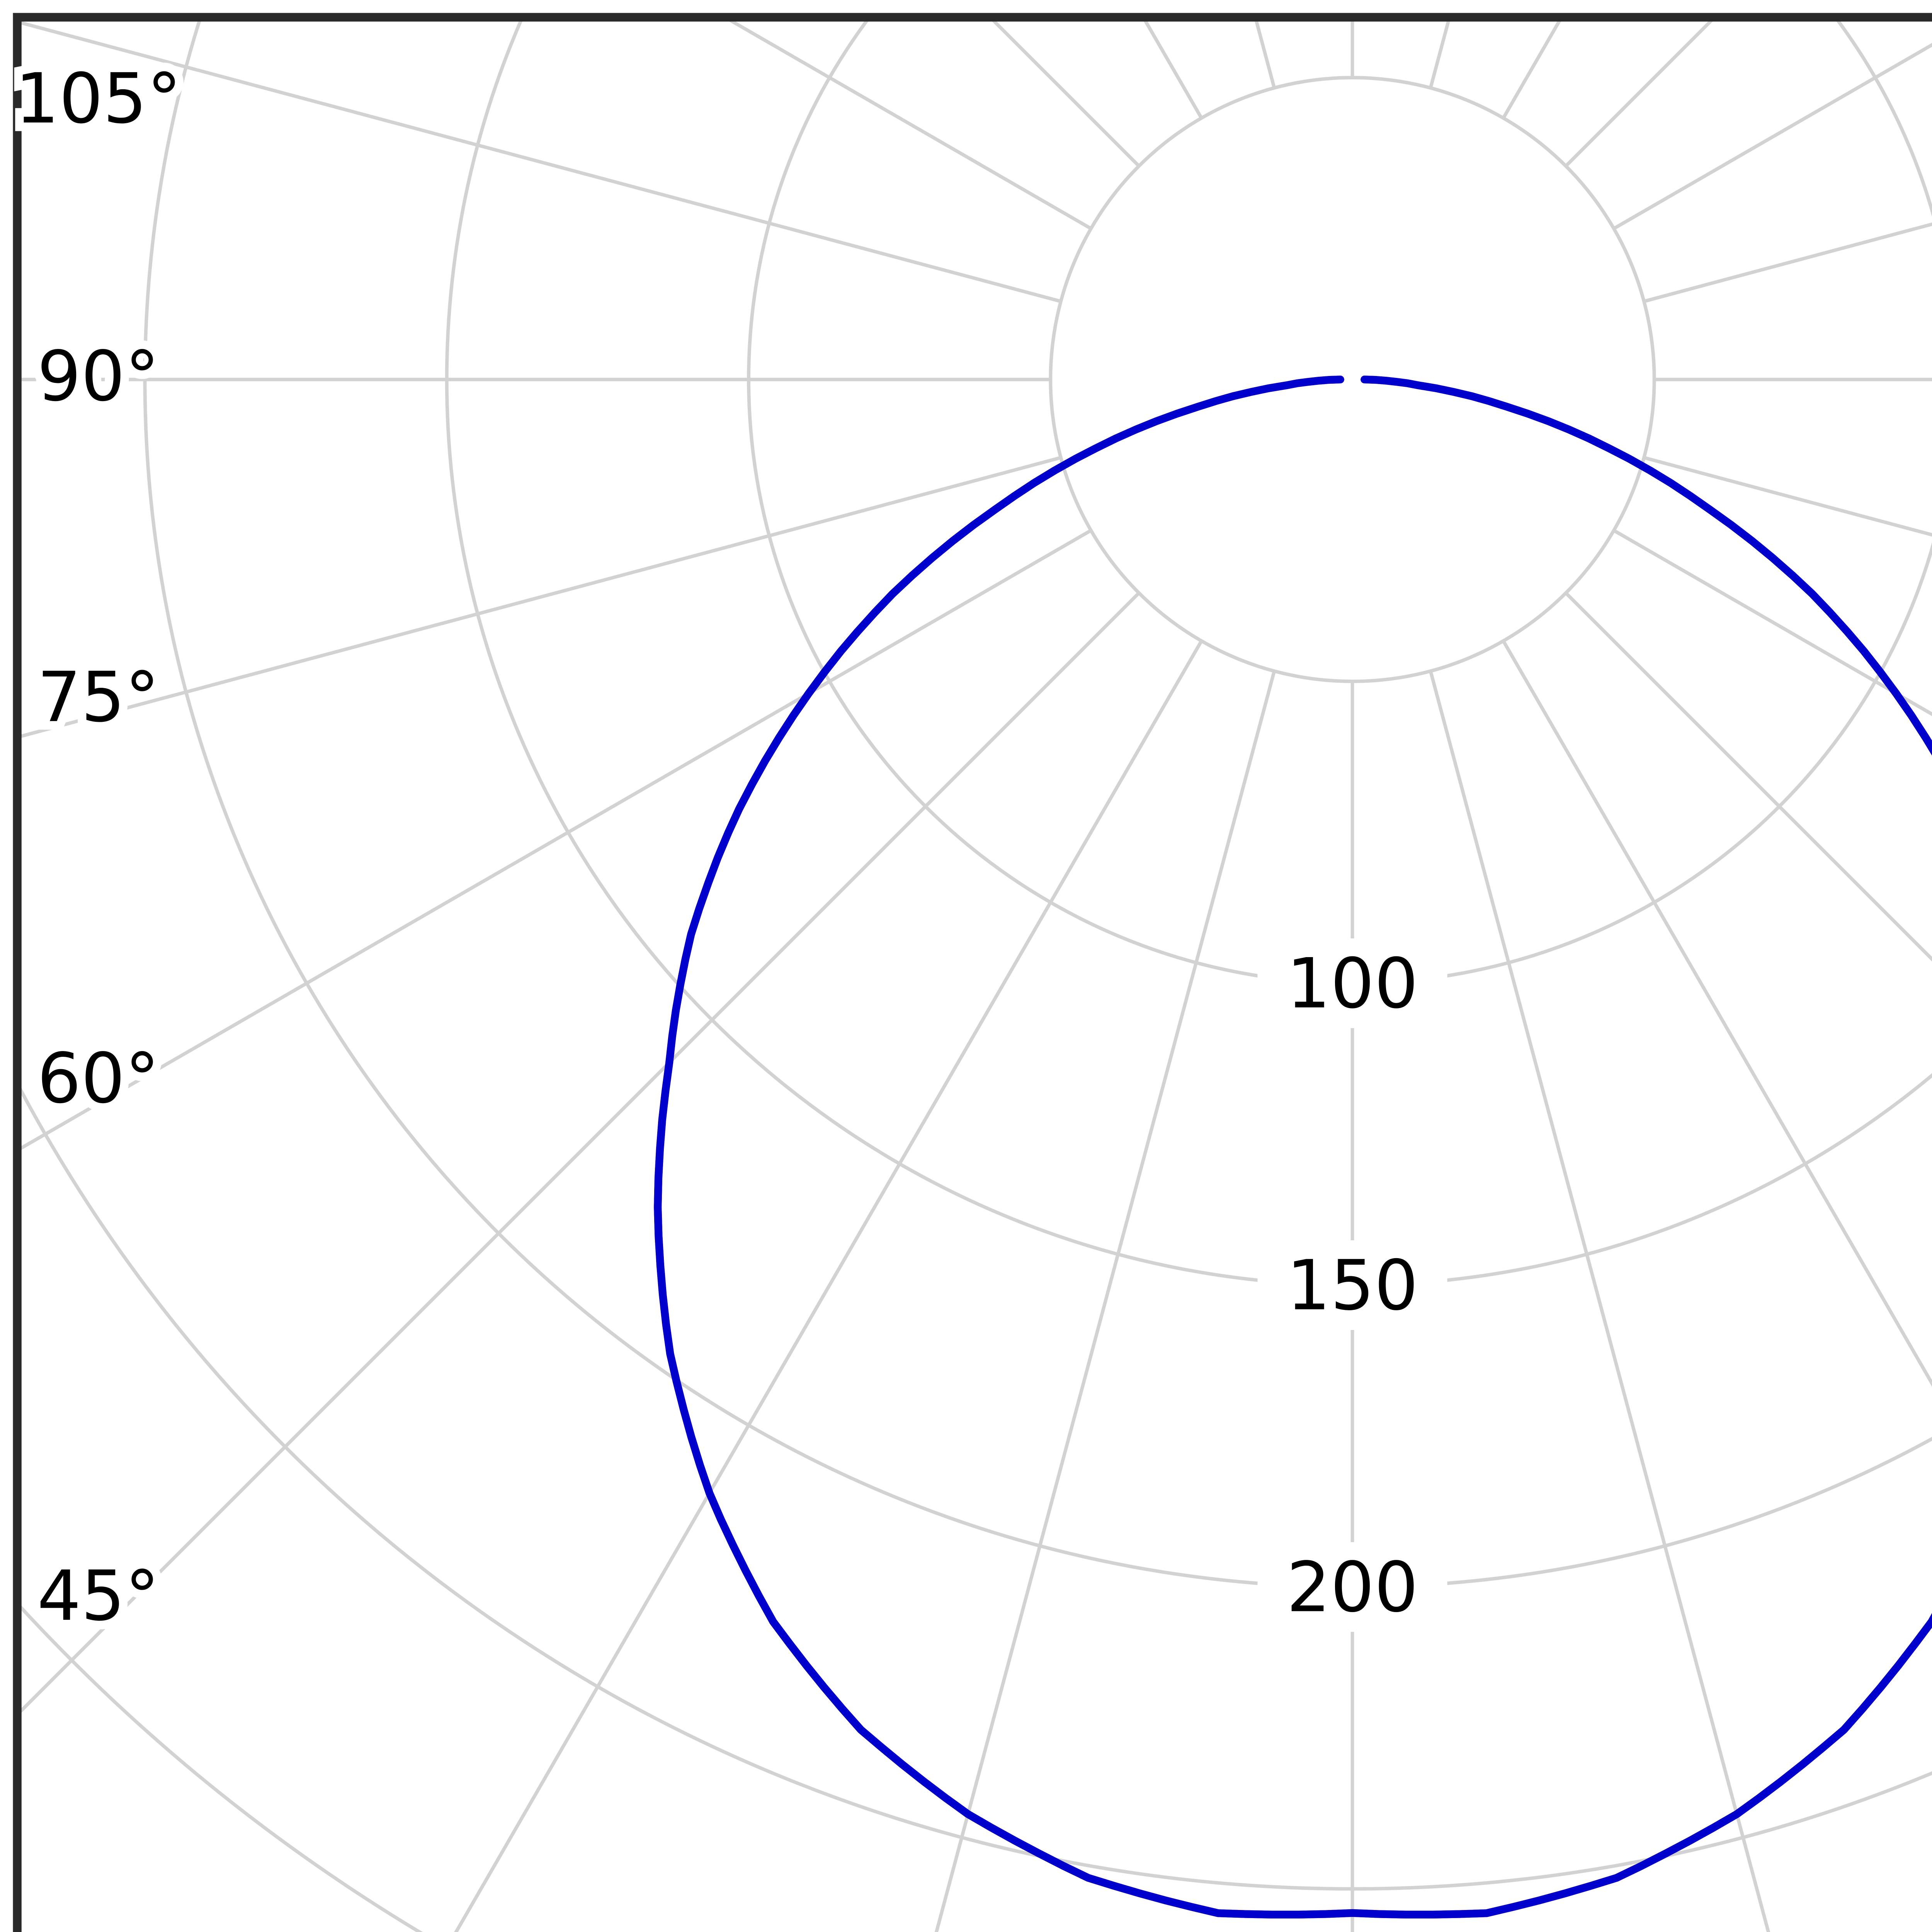 The image size is (1932, 1932). Describe the element at coordinates (98, 377) in the screenshot. I see `angle-label-left-1: 90°` at that location.